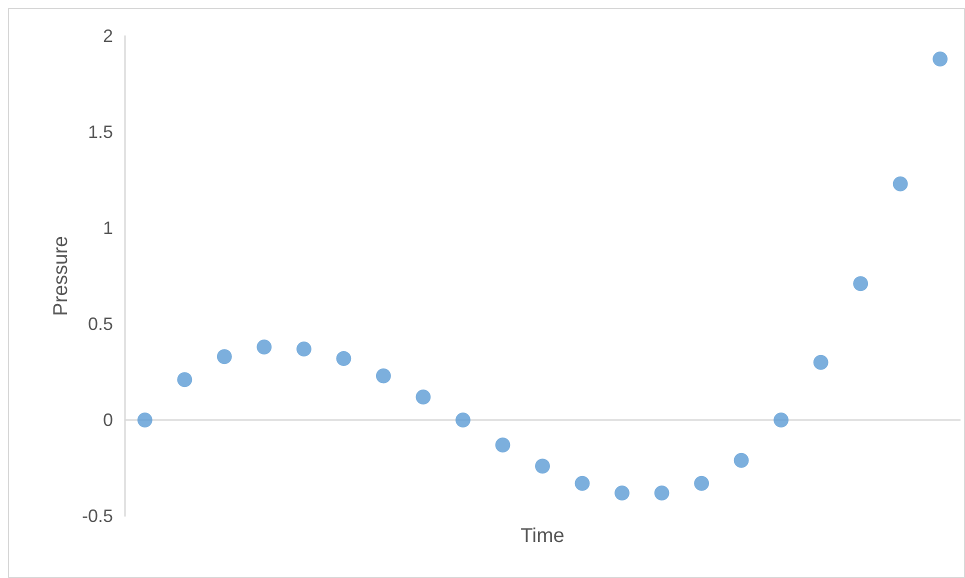  Describe the element at coordinates (542, 536) in the screenshot. I see `x-axis-title: Time` at that location.